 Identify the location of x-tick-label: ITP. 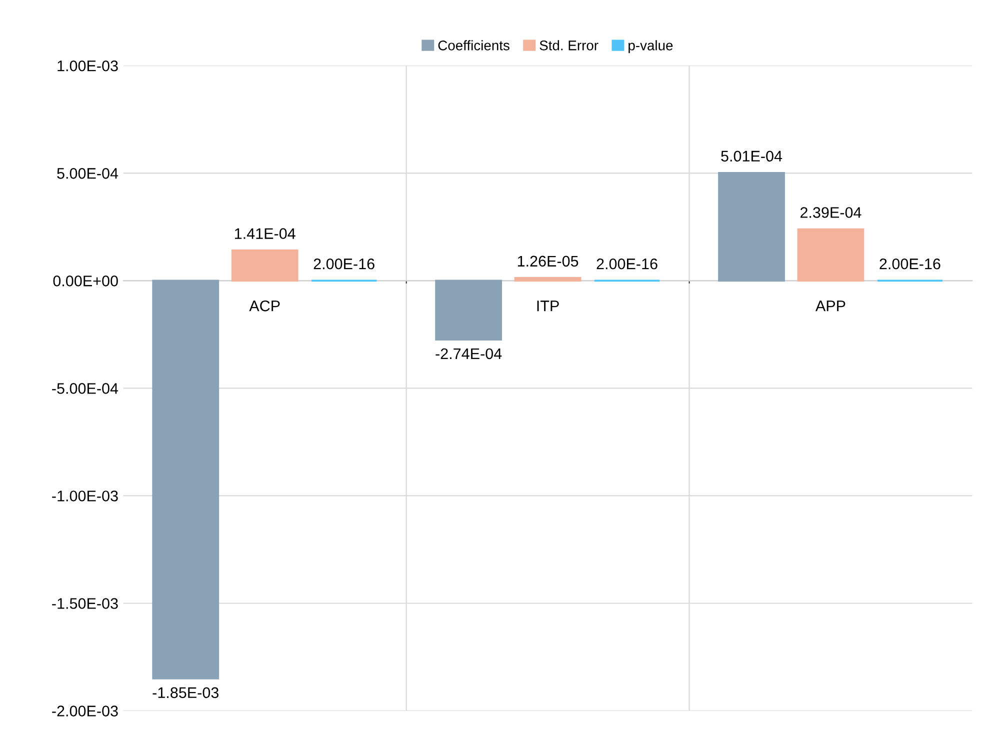
(548, 306).